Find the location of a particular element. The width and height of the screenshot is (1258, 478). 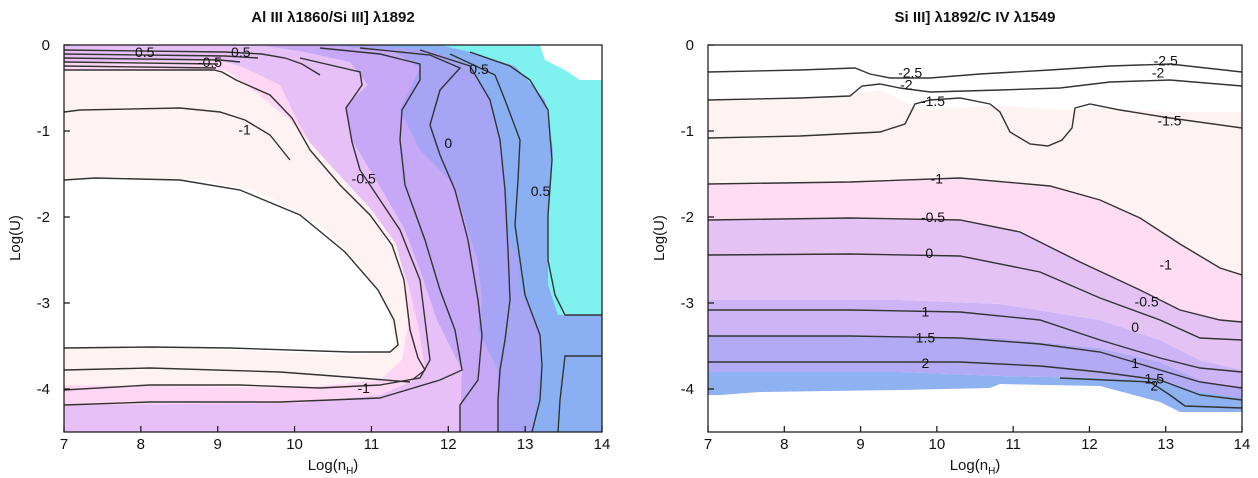

right-x-tick-label: 14 is located at coordinates (1242, 444).